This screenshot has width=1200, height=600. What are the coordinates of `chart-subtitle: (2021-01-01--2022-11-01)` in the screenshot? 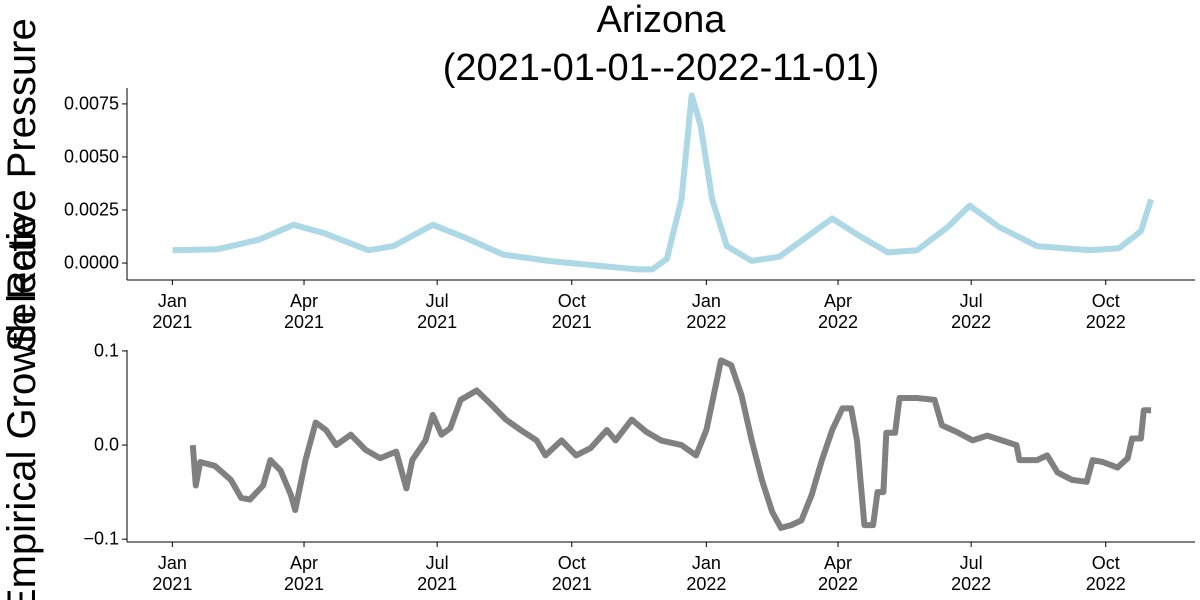 It's located at (661, 68).